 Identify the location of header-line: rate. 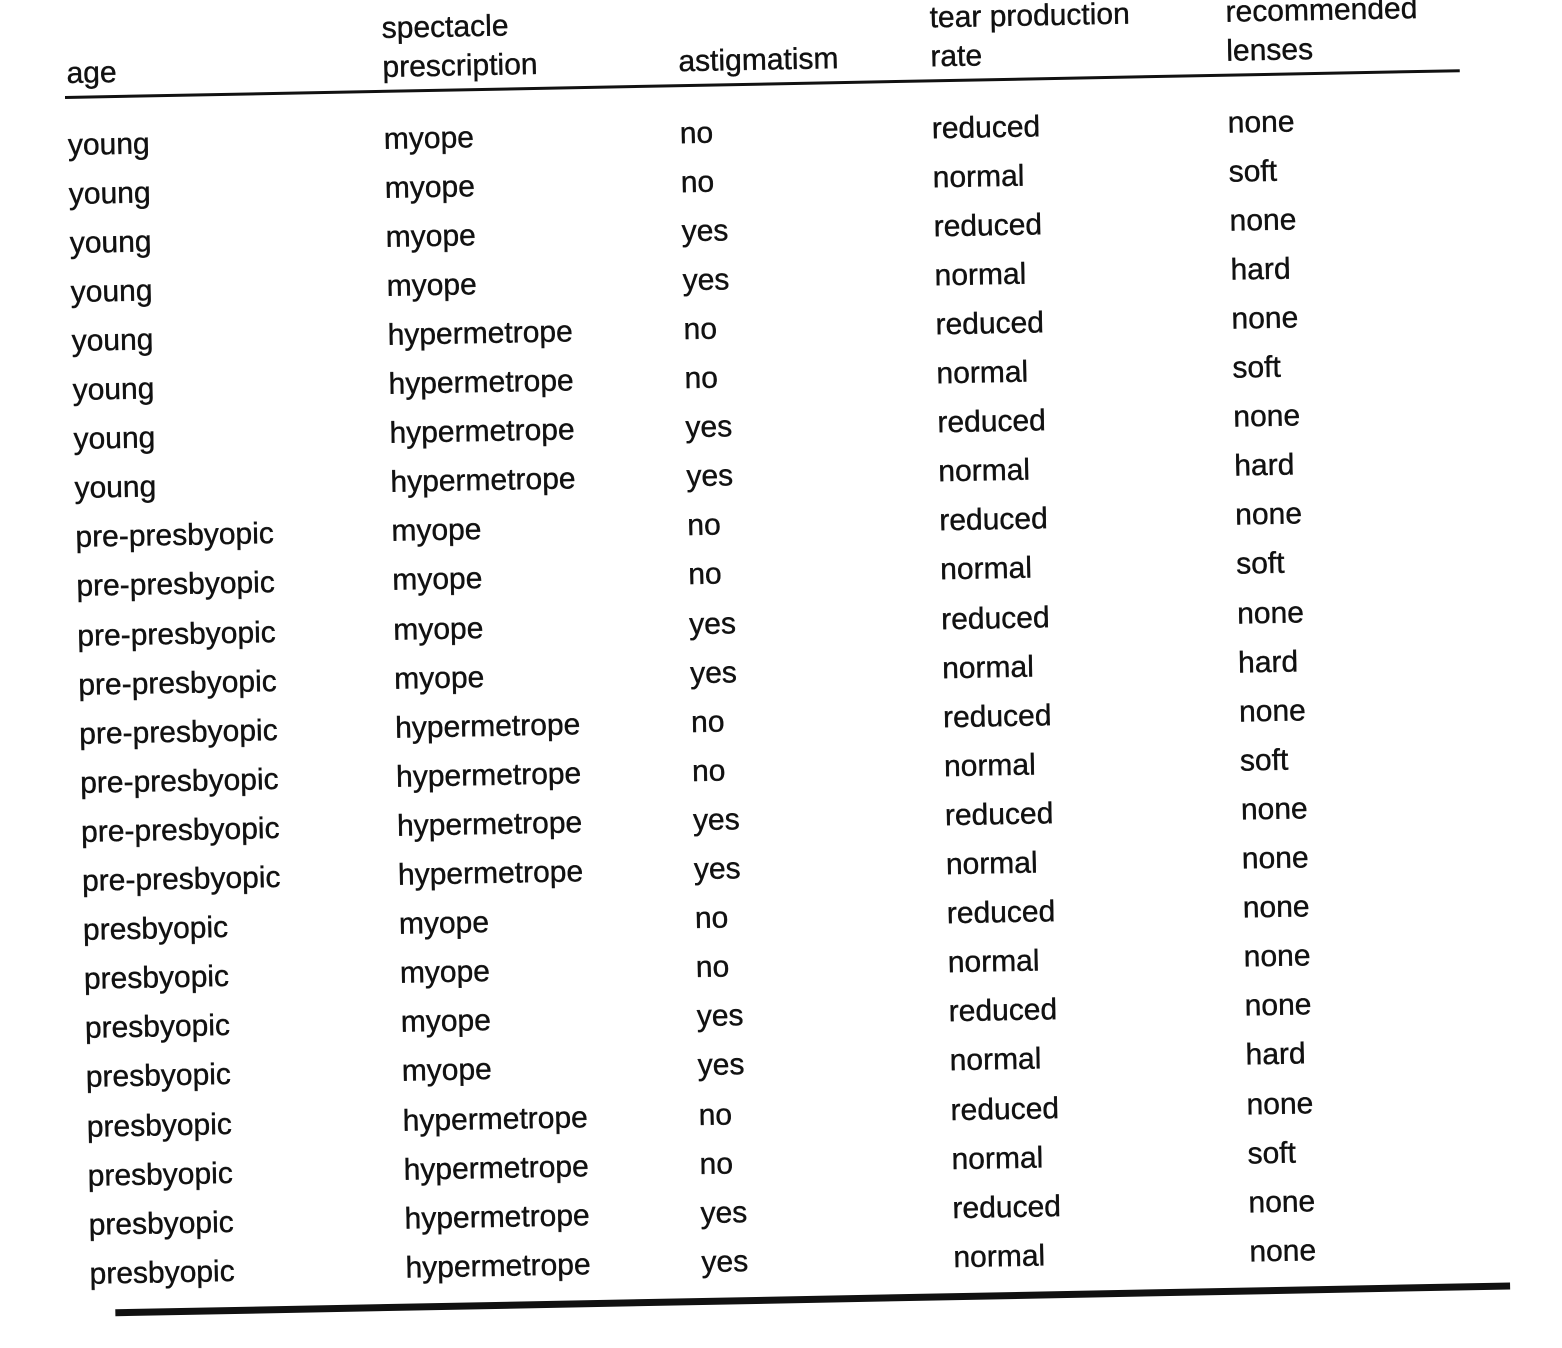
(956, 56).